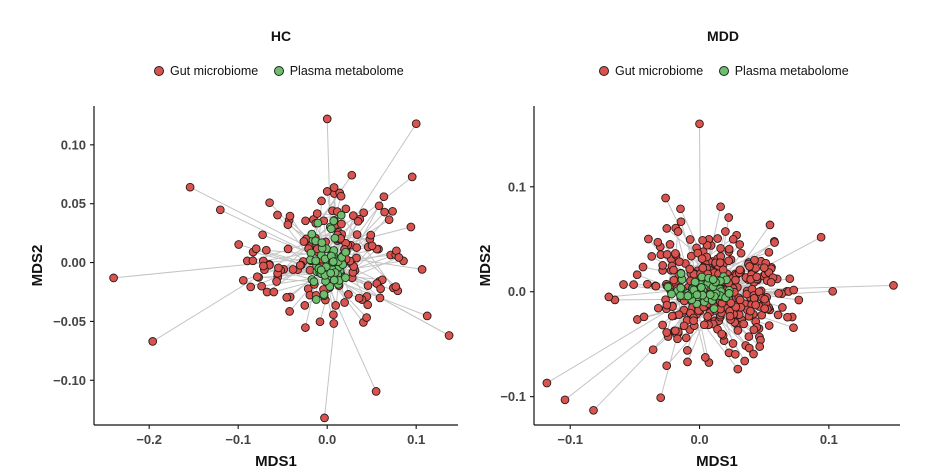 The height and width of the screenshot is (474, 943). What do you see at coordinates (327, 439) in the screenshot?
I see `x-tick-label: 0.0` at bounding box center [327, 439].